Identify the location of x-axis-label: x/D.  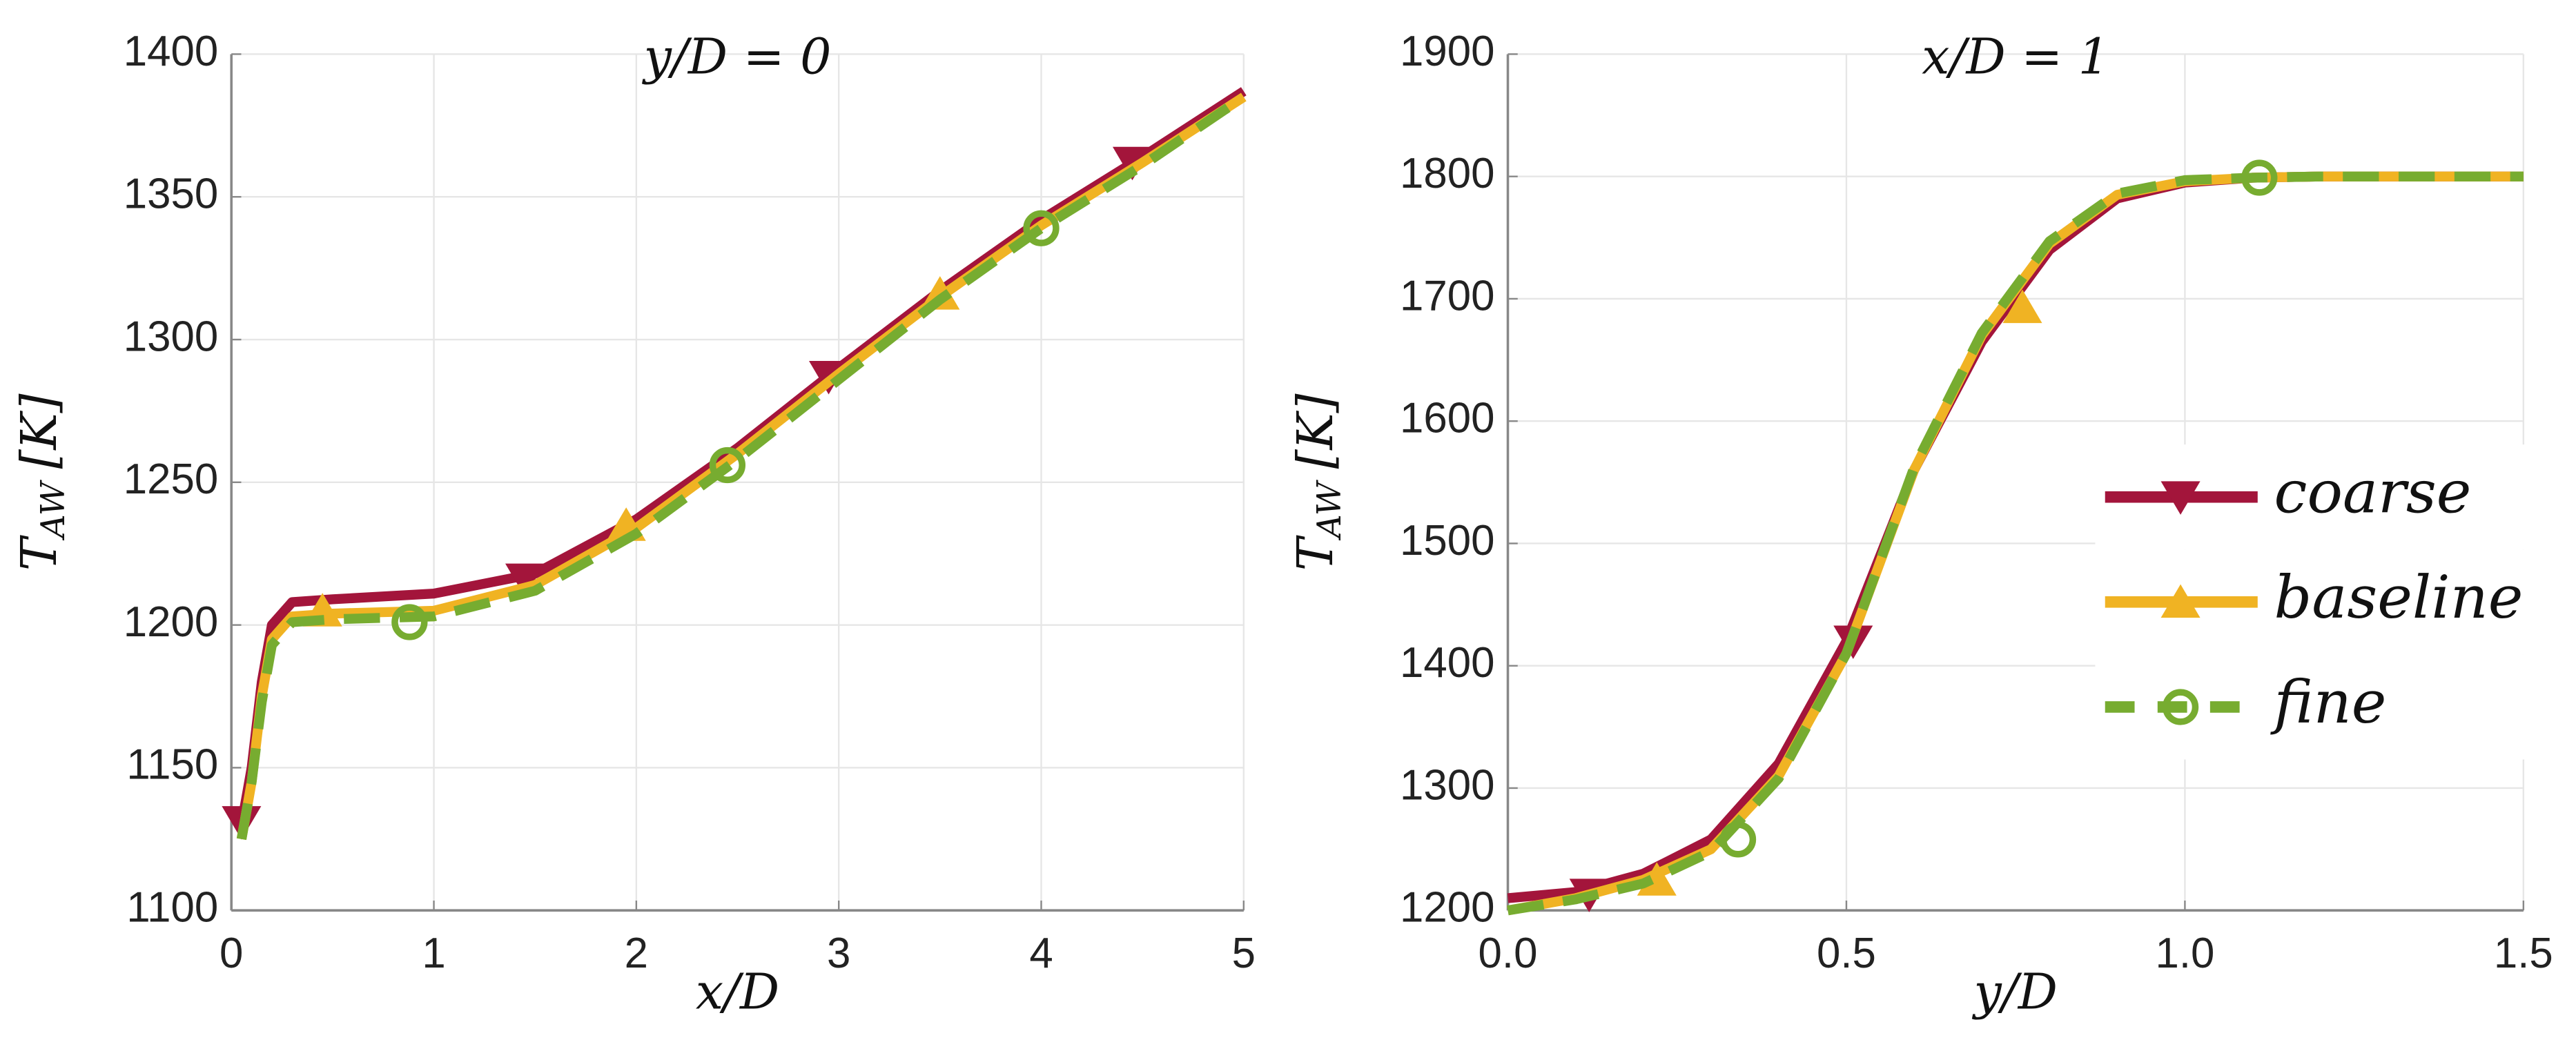
(737, 991).